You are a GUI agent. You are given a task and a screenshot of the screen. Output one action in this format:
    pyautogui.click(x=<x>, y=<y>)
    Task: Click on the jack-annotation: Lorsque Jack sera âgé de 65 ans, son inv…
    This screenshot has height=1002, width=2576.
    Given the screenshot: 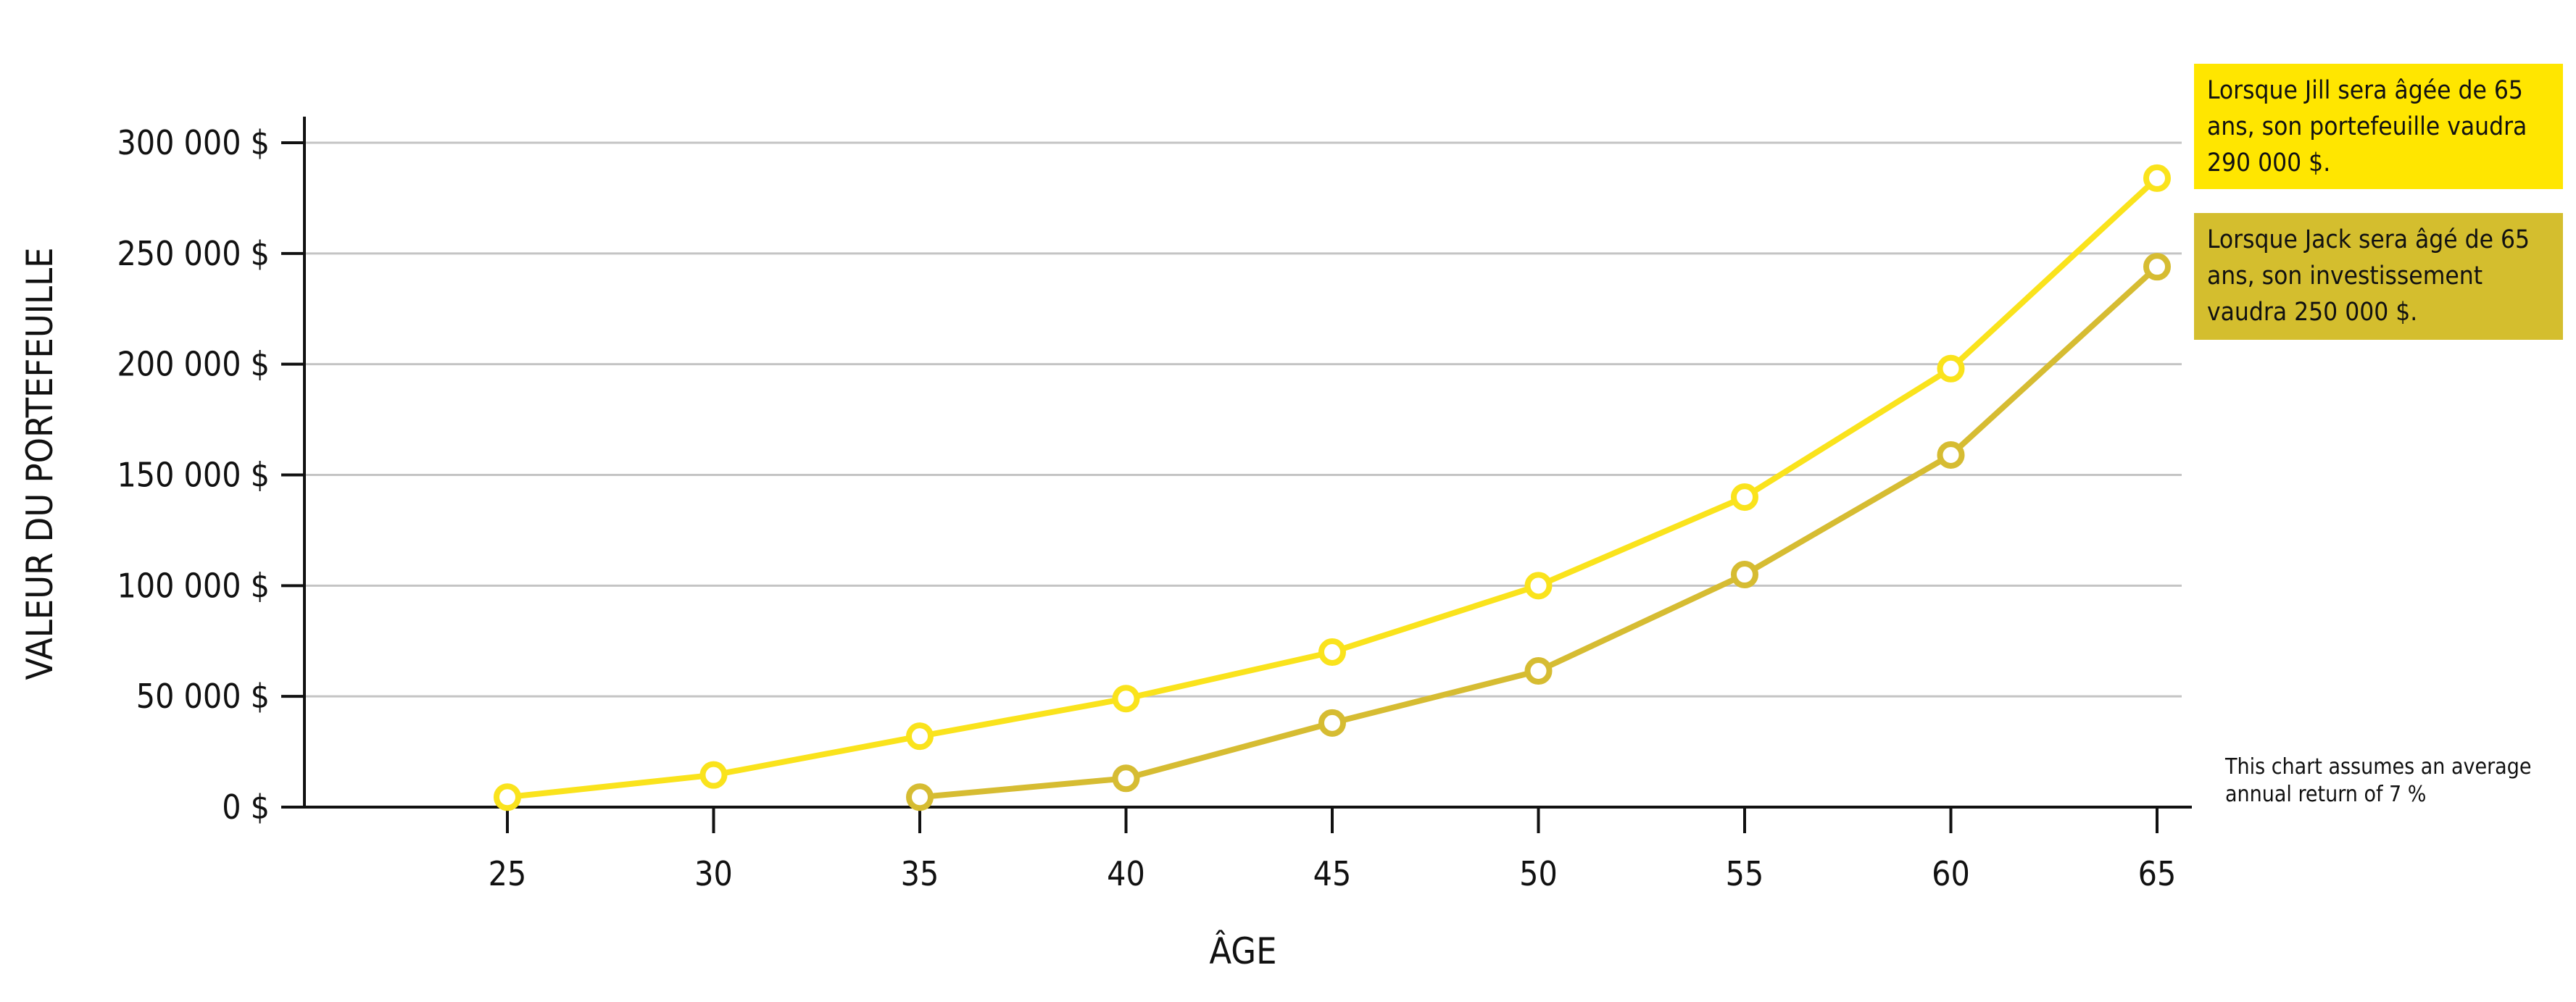 What is the action you would take?
    pyautogui.click(x=2378, y=276)
    